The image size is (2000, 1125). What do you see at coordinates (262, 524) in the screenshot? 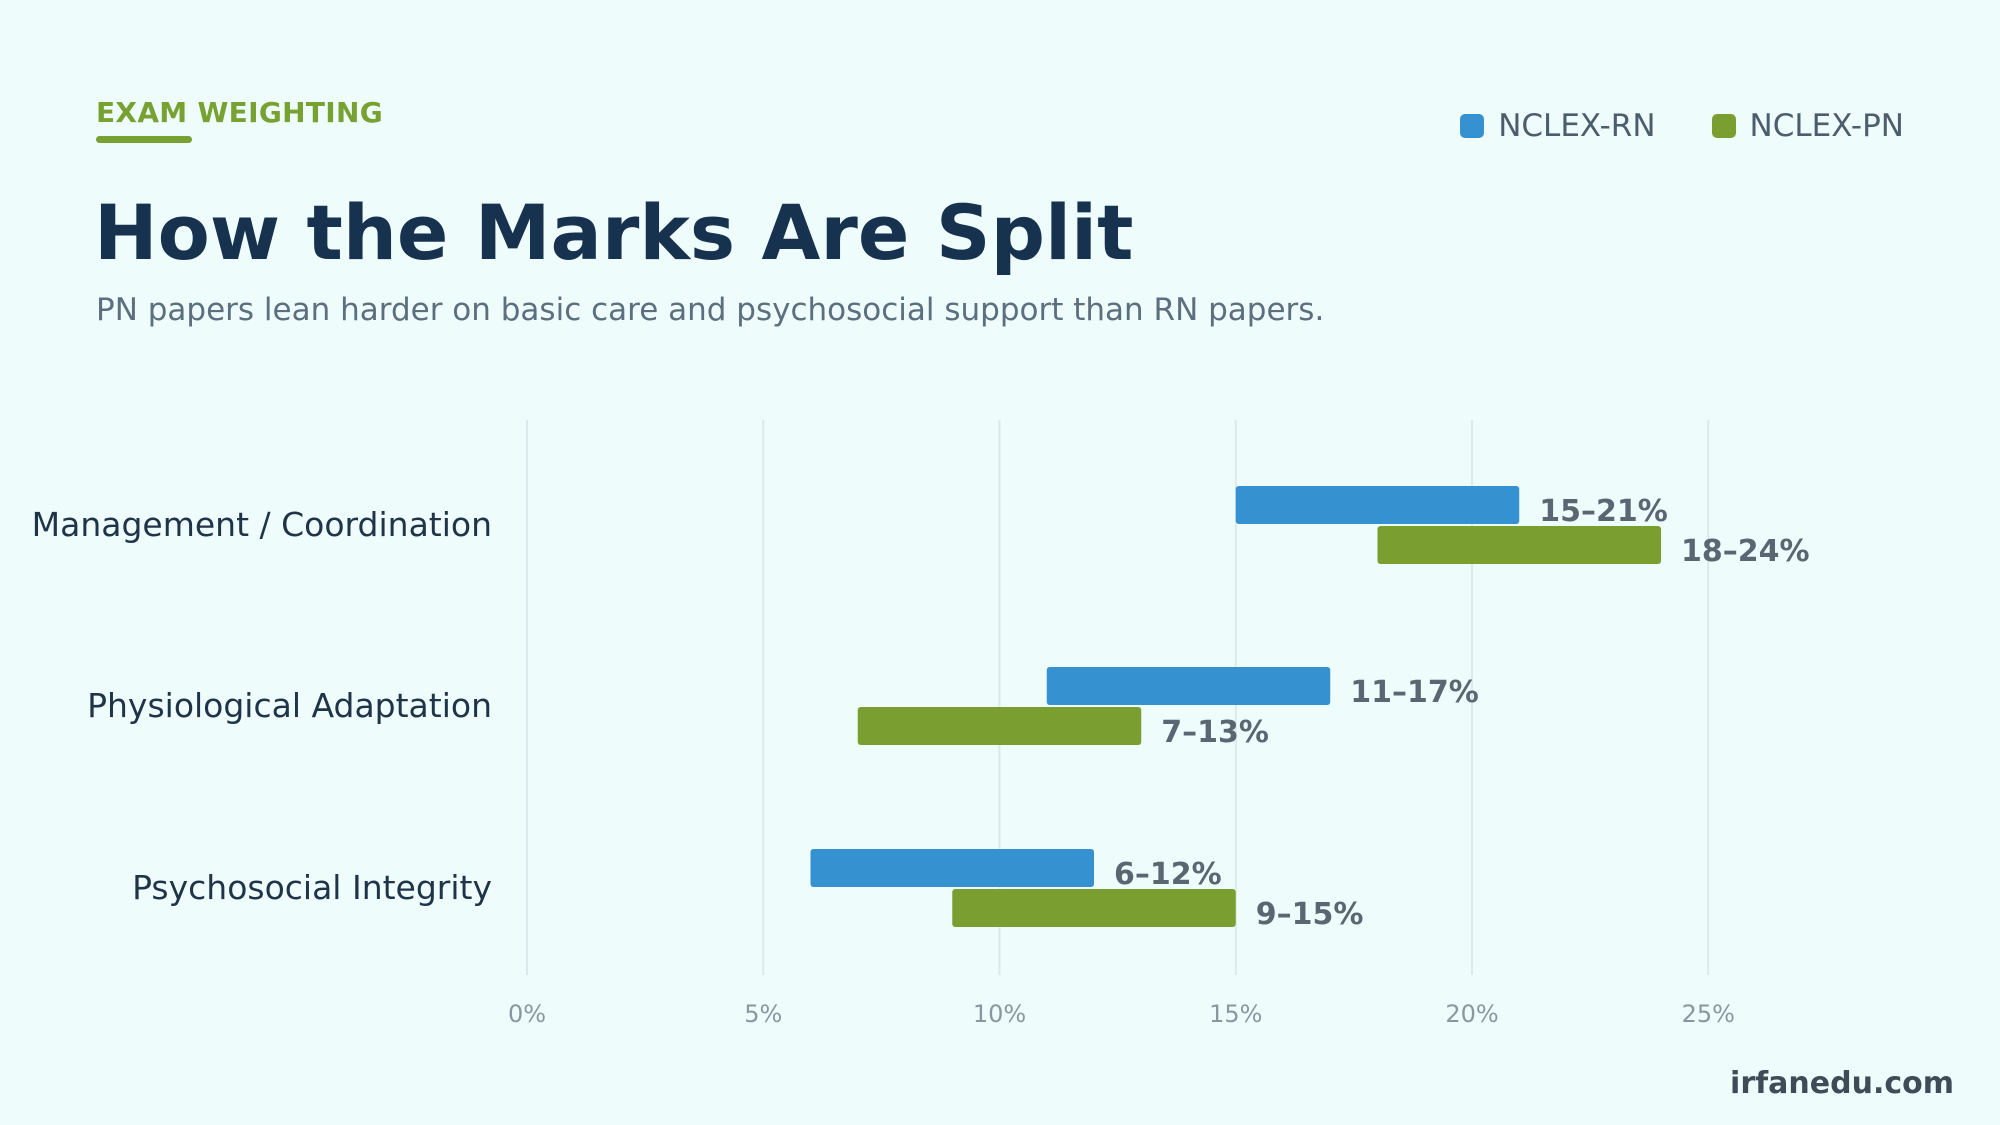
I see `category-label-0: Management / Coordination` at bounding box center [262, 524].